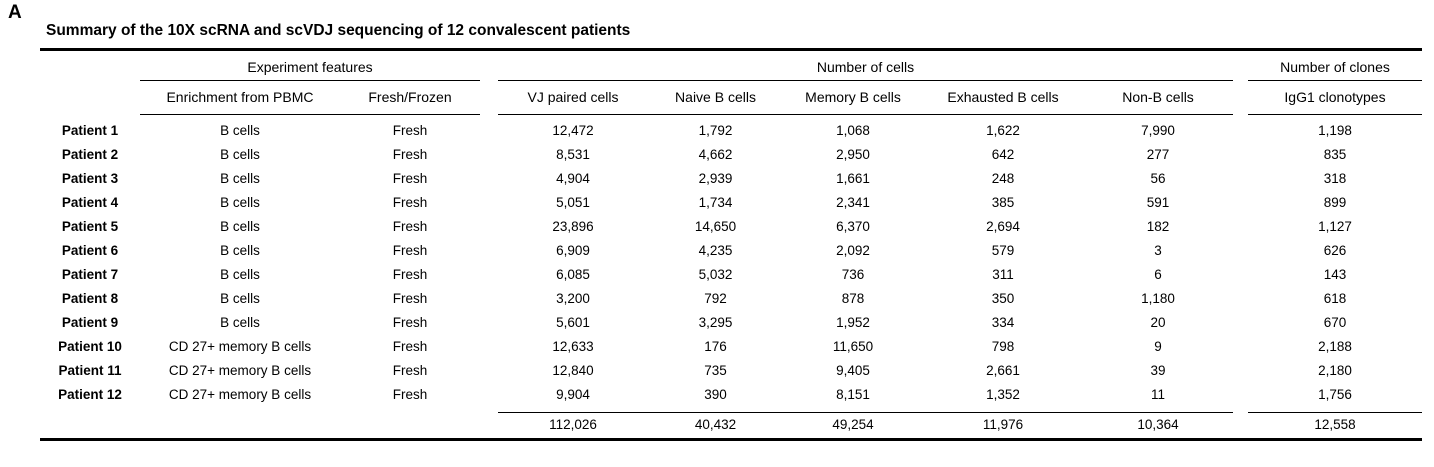 The image size is (1434, 467). I want to click on vj-paired-cells-cell: 8,531, so click(573, 154).